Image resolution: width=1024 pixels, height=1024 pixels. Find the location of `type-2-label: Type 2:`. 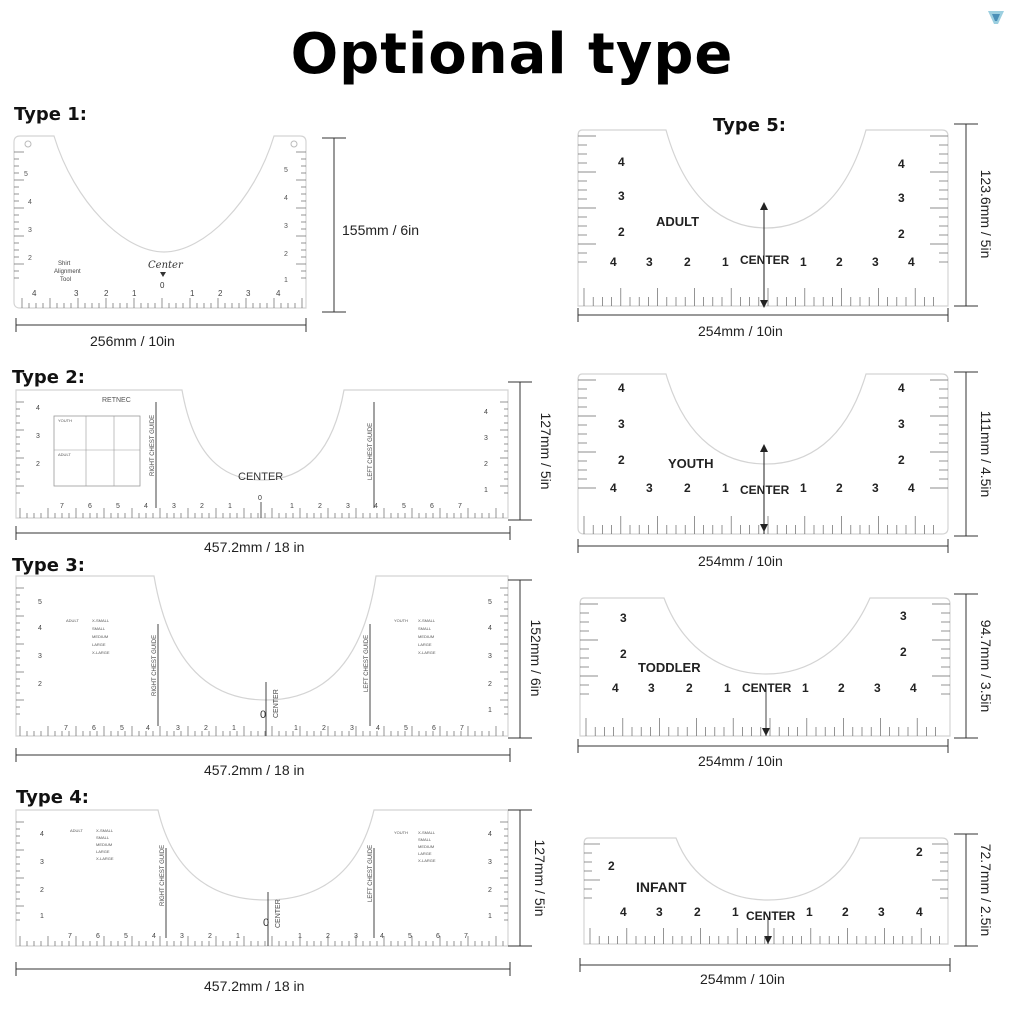

type-2-label: Type 2: is located at coordinates (48, 377).